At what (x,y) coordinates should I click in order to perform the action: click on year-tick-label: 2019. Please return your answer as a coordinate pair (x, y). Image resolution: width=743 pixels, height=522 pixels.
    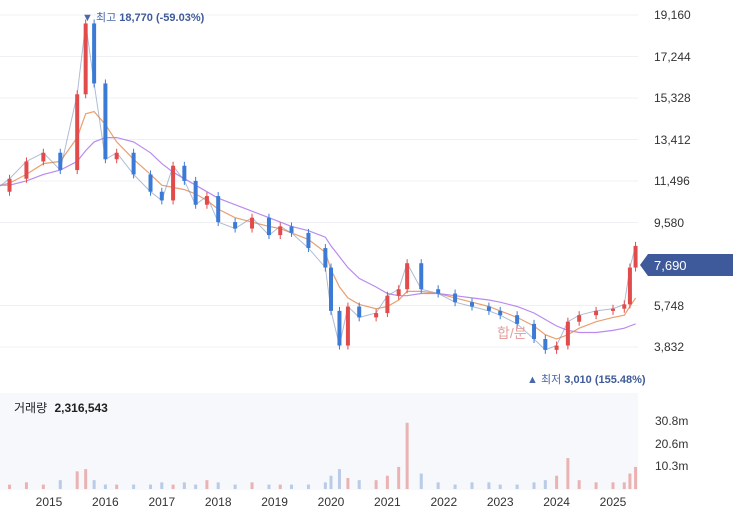
    Looking at the image, I should click on (274, 502).